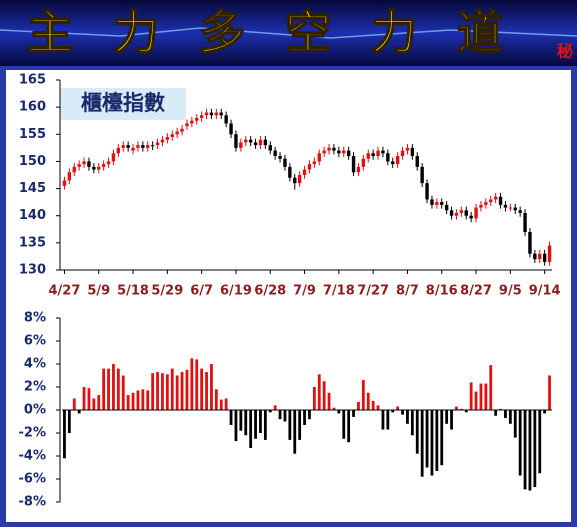 The image size is (577, 531). Describe the element at coordinates (32, 107) in the screenshot. I see `y-tick-label: 160` at that location.